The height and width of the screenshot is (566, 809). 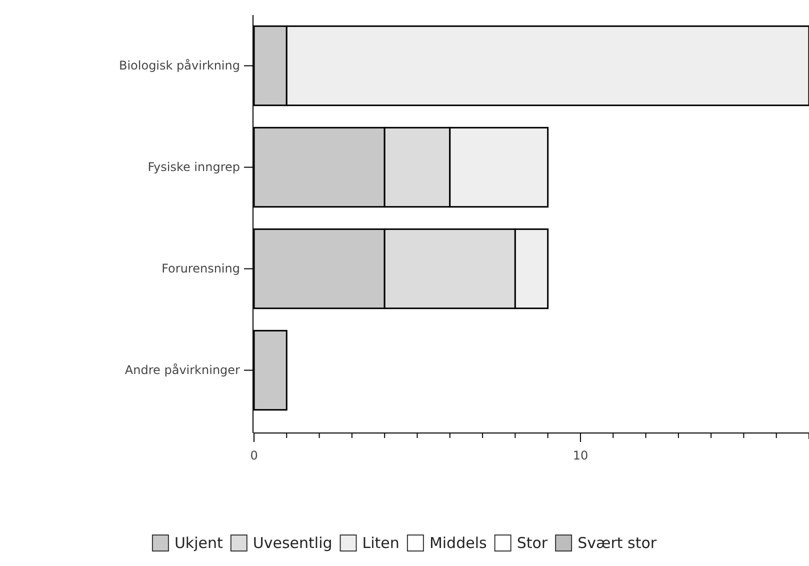 What do you see at coordinates (532, 543) in the screenshot?
I see `legend-label: Stor` at bounding box center [532, 543].